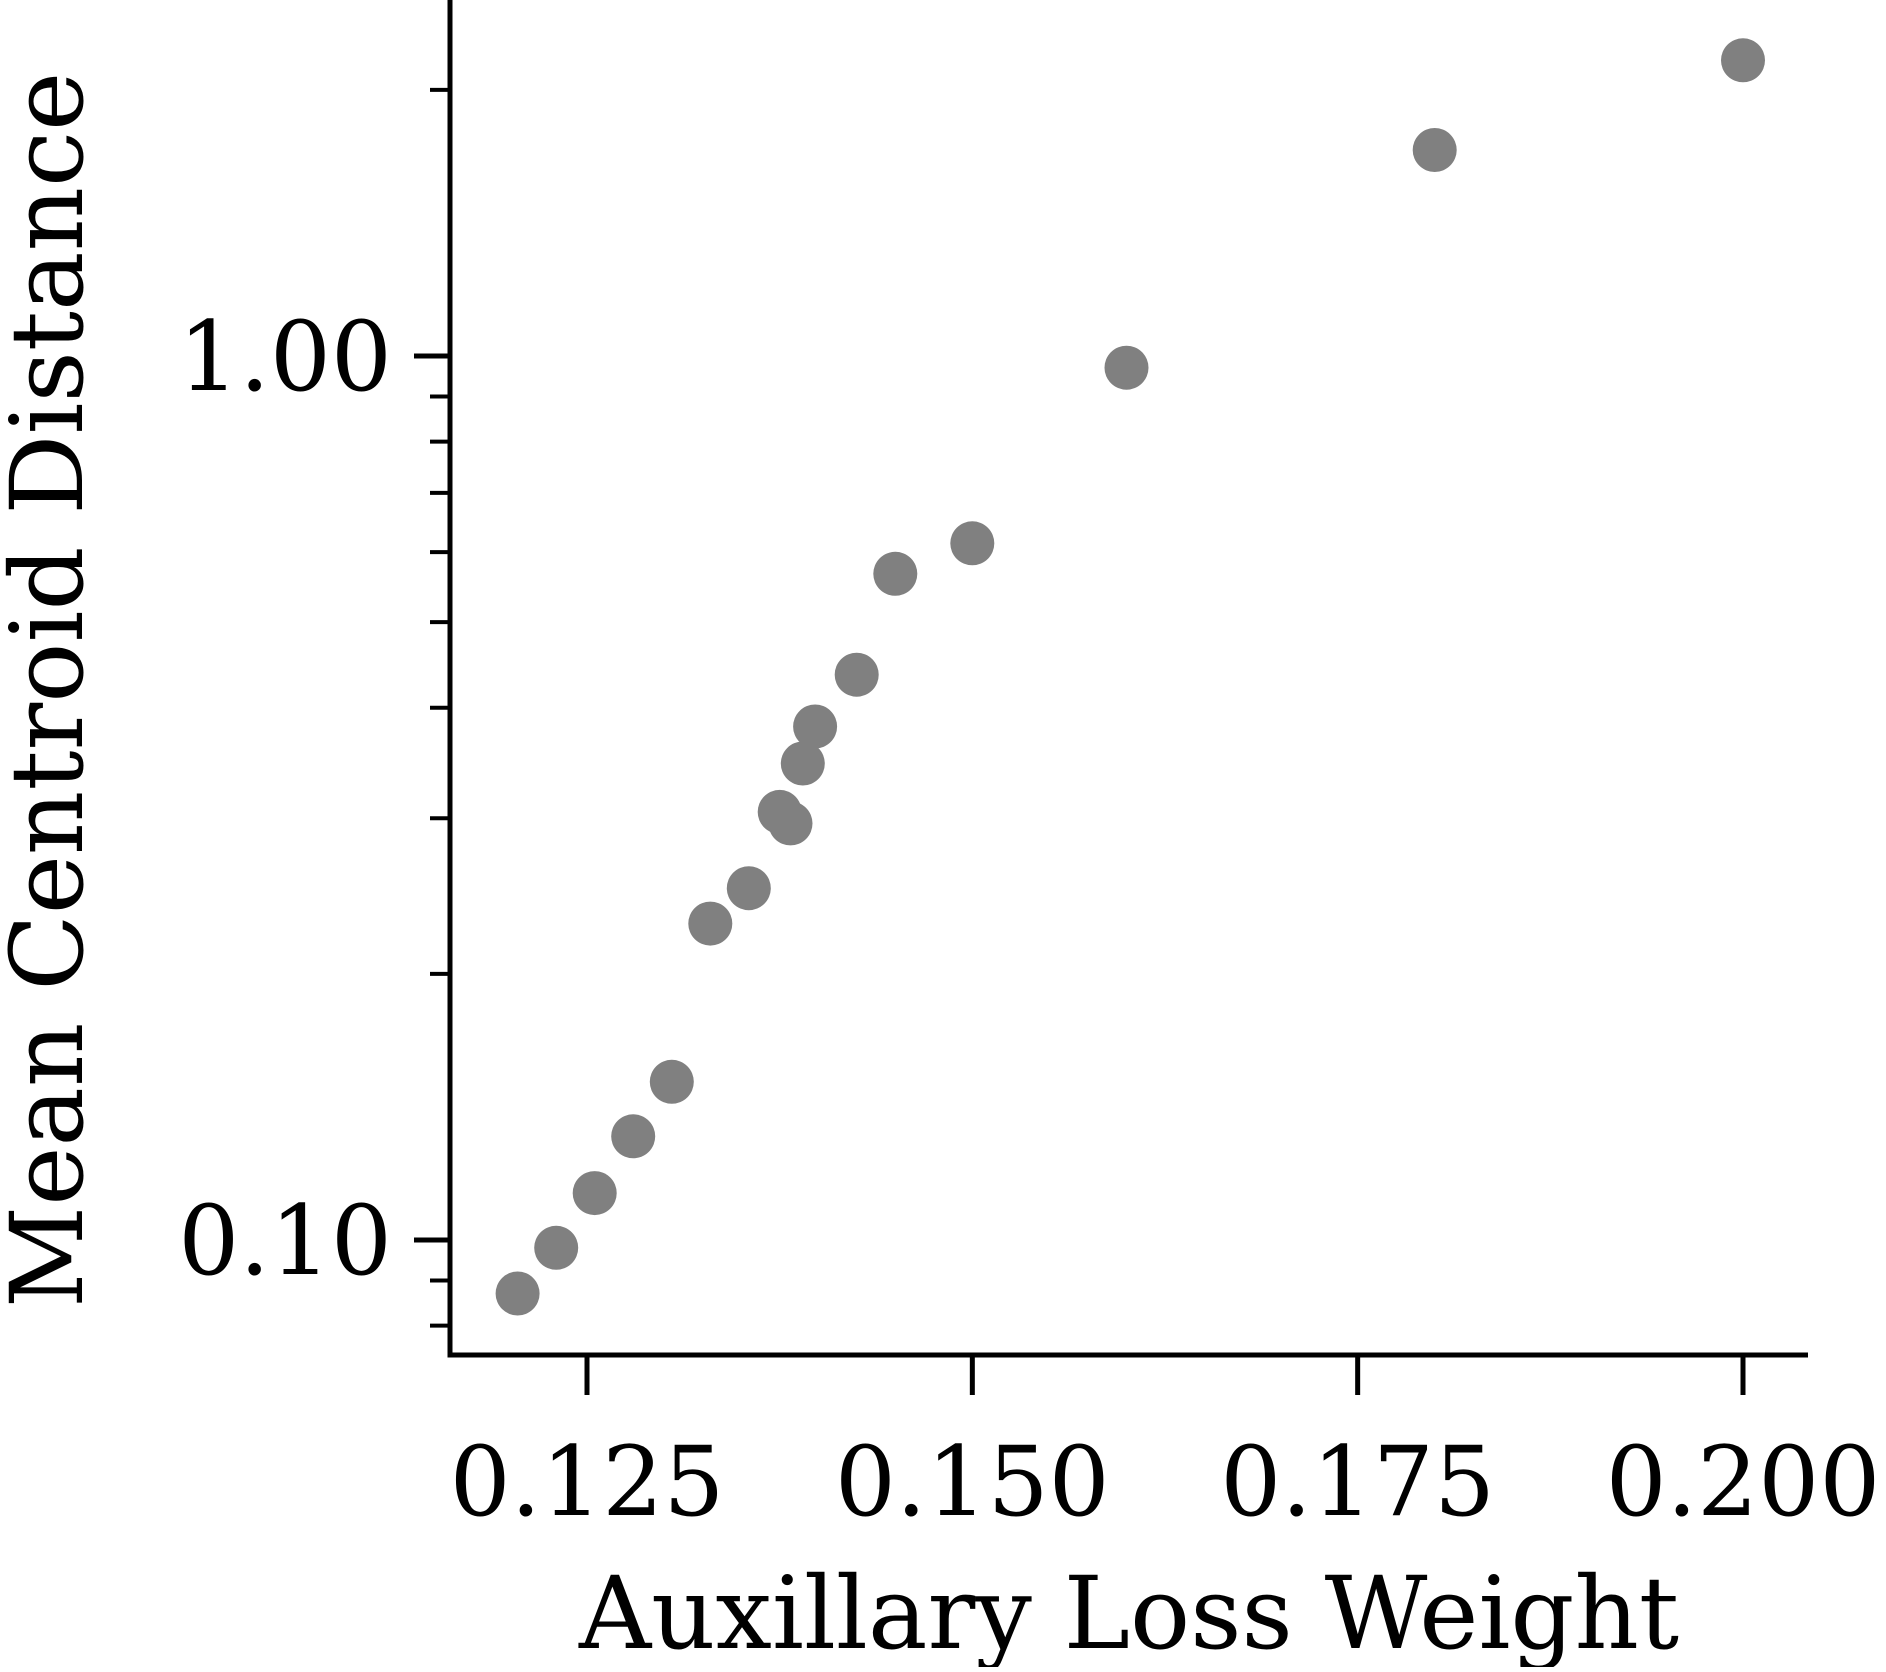 This screenshot has width=1886, height=1672. Describe the element at coordinates (285, 1241) in the screenshot. I see `y-tick-label: 0.10` at that location.